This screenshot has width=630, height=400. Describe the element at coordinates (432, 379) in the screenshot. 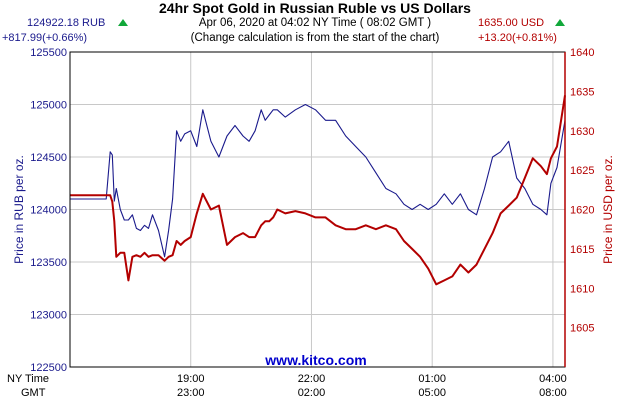

I see `x-tick-label-ny: 01:00` at that location.